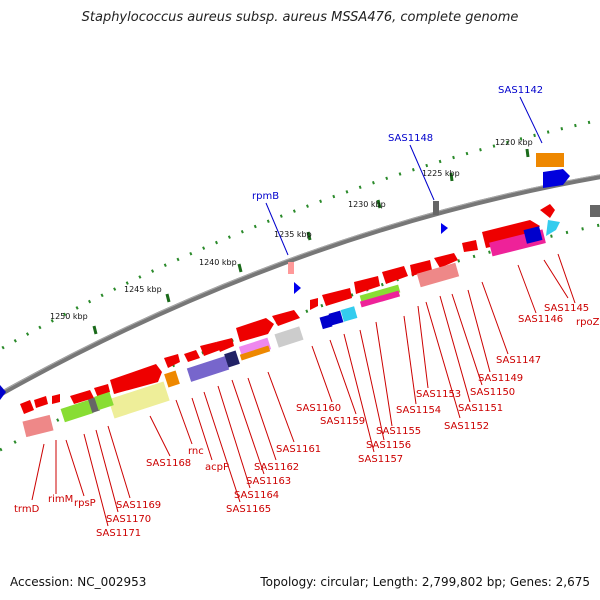 This screenshot has width=600, height=600. I want to click on gene-label: SAS1145, so click(566, 308).